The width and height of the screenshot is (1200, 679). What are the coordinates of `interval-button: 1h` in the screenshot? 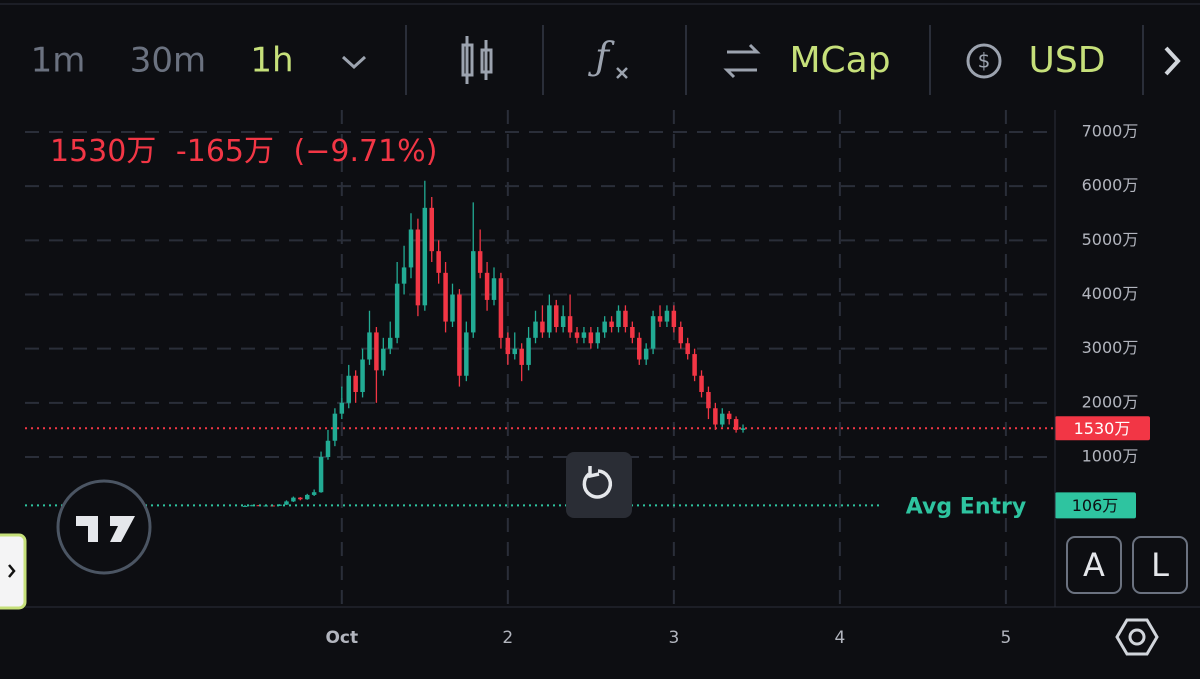 It's located at (271, 61).